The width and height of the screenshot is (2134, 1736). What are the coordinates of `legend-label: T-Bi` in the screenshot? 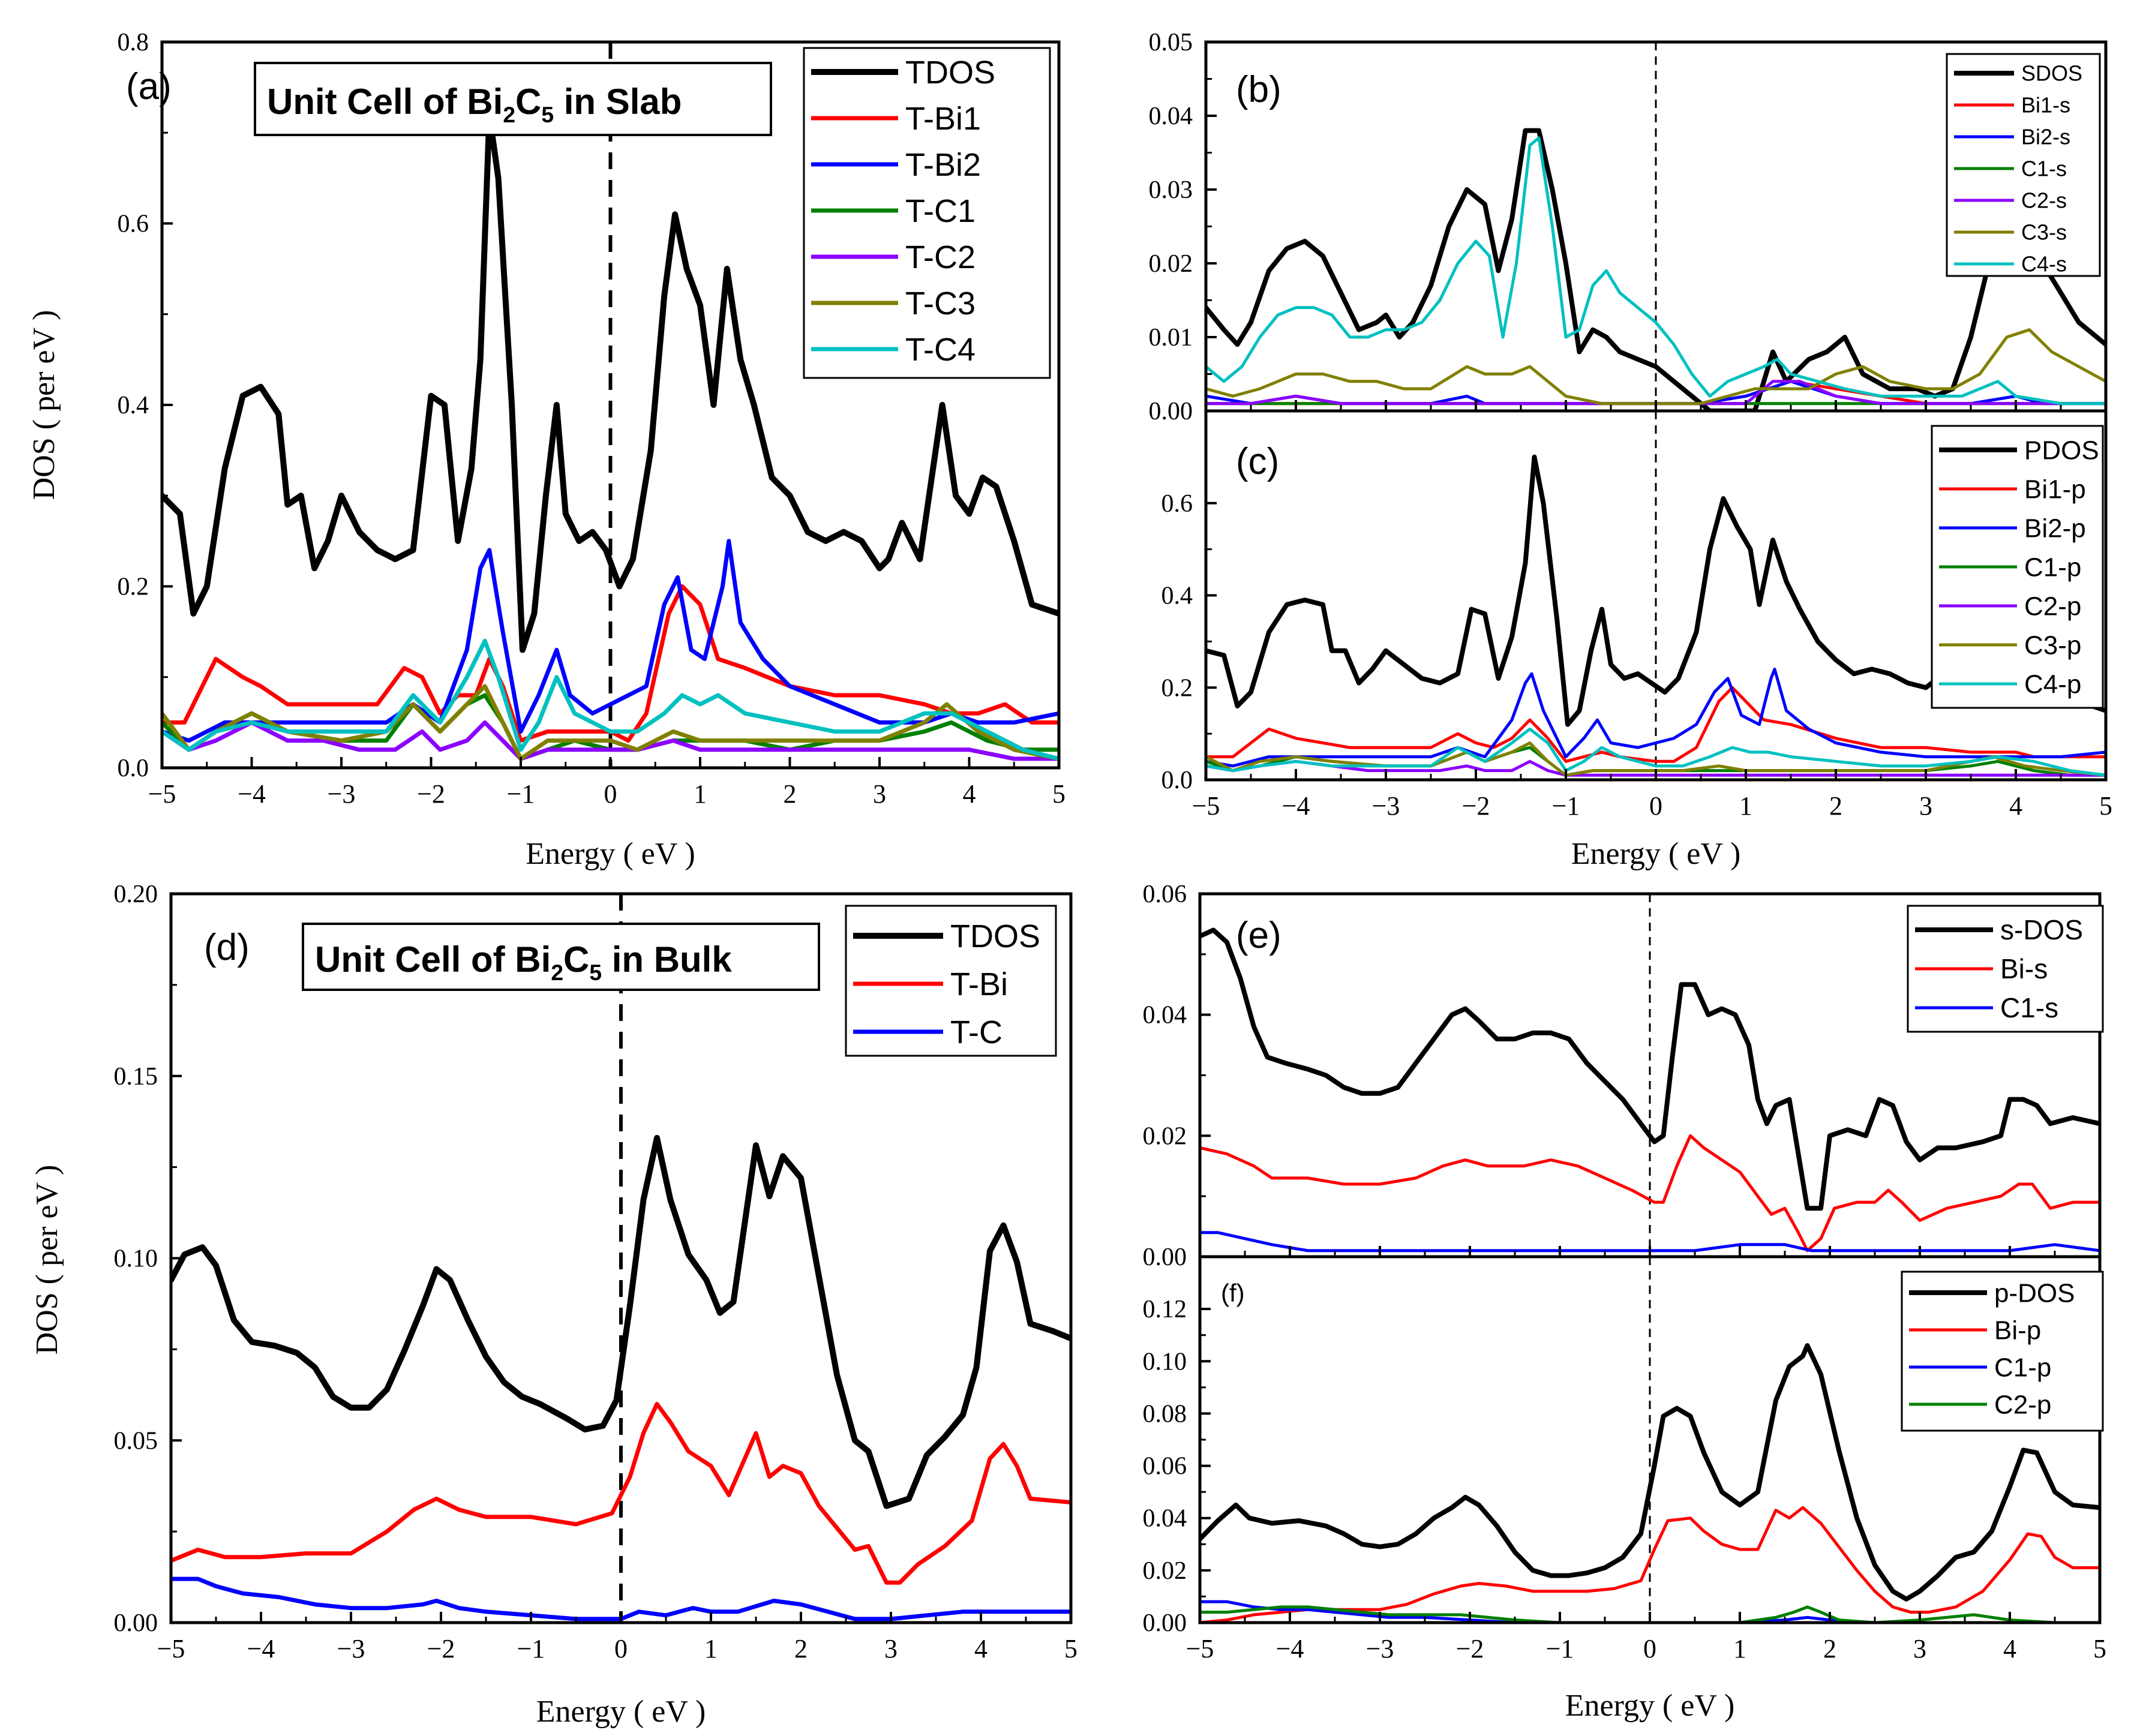 It's located at (979, 984).